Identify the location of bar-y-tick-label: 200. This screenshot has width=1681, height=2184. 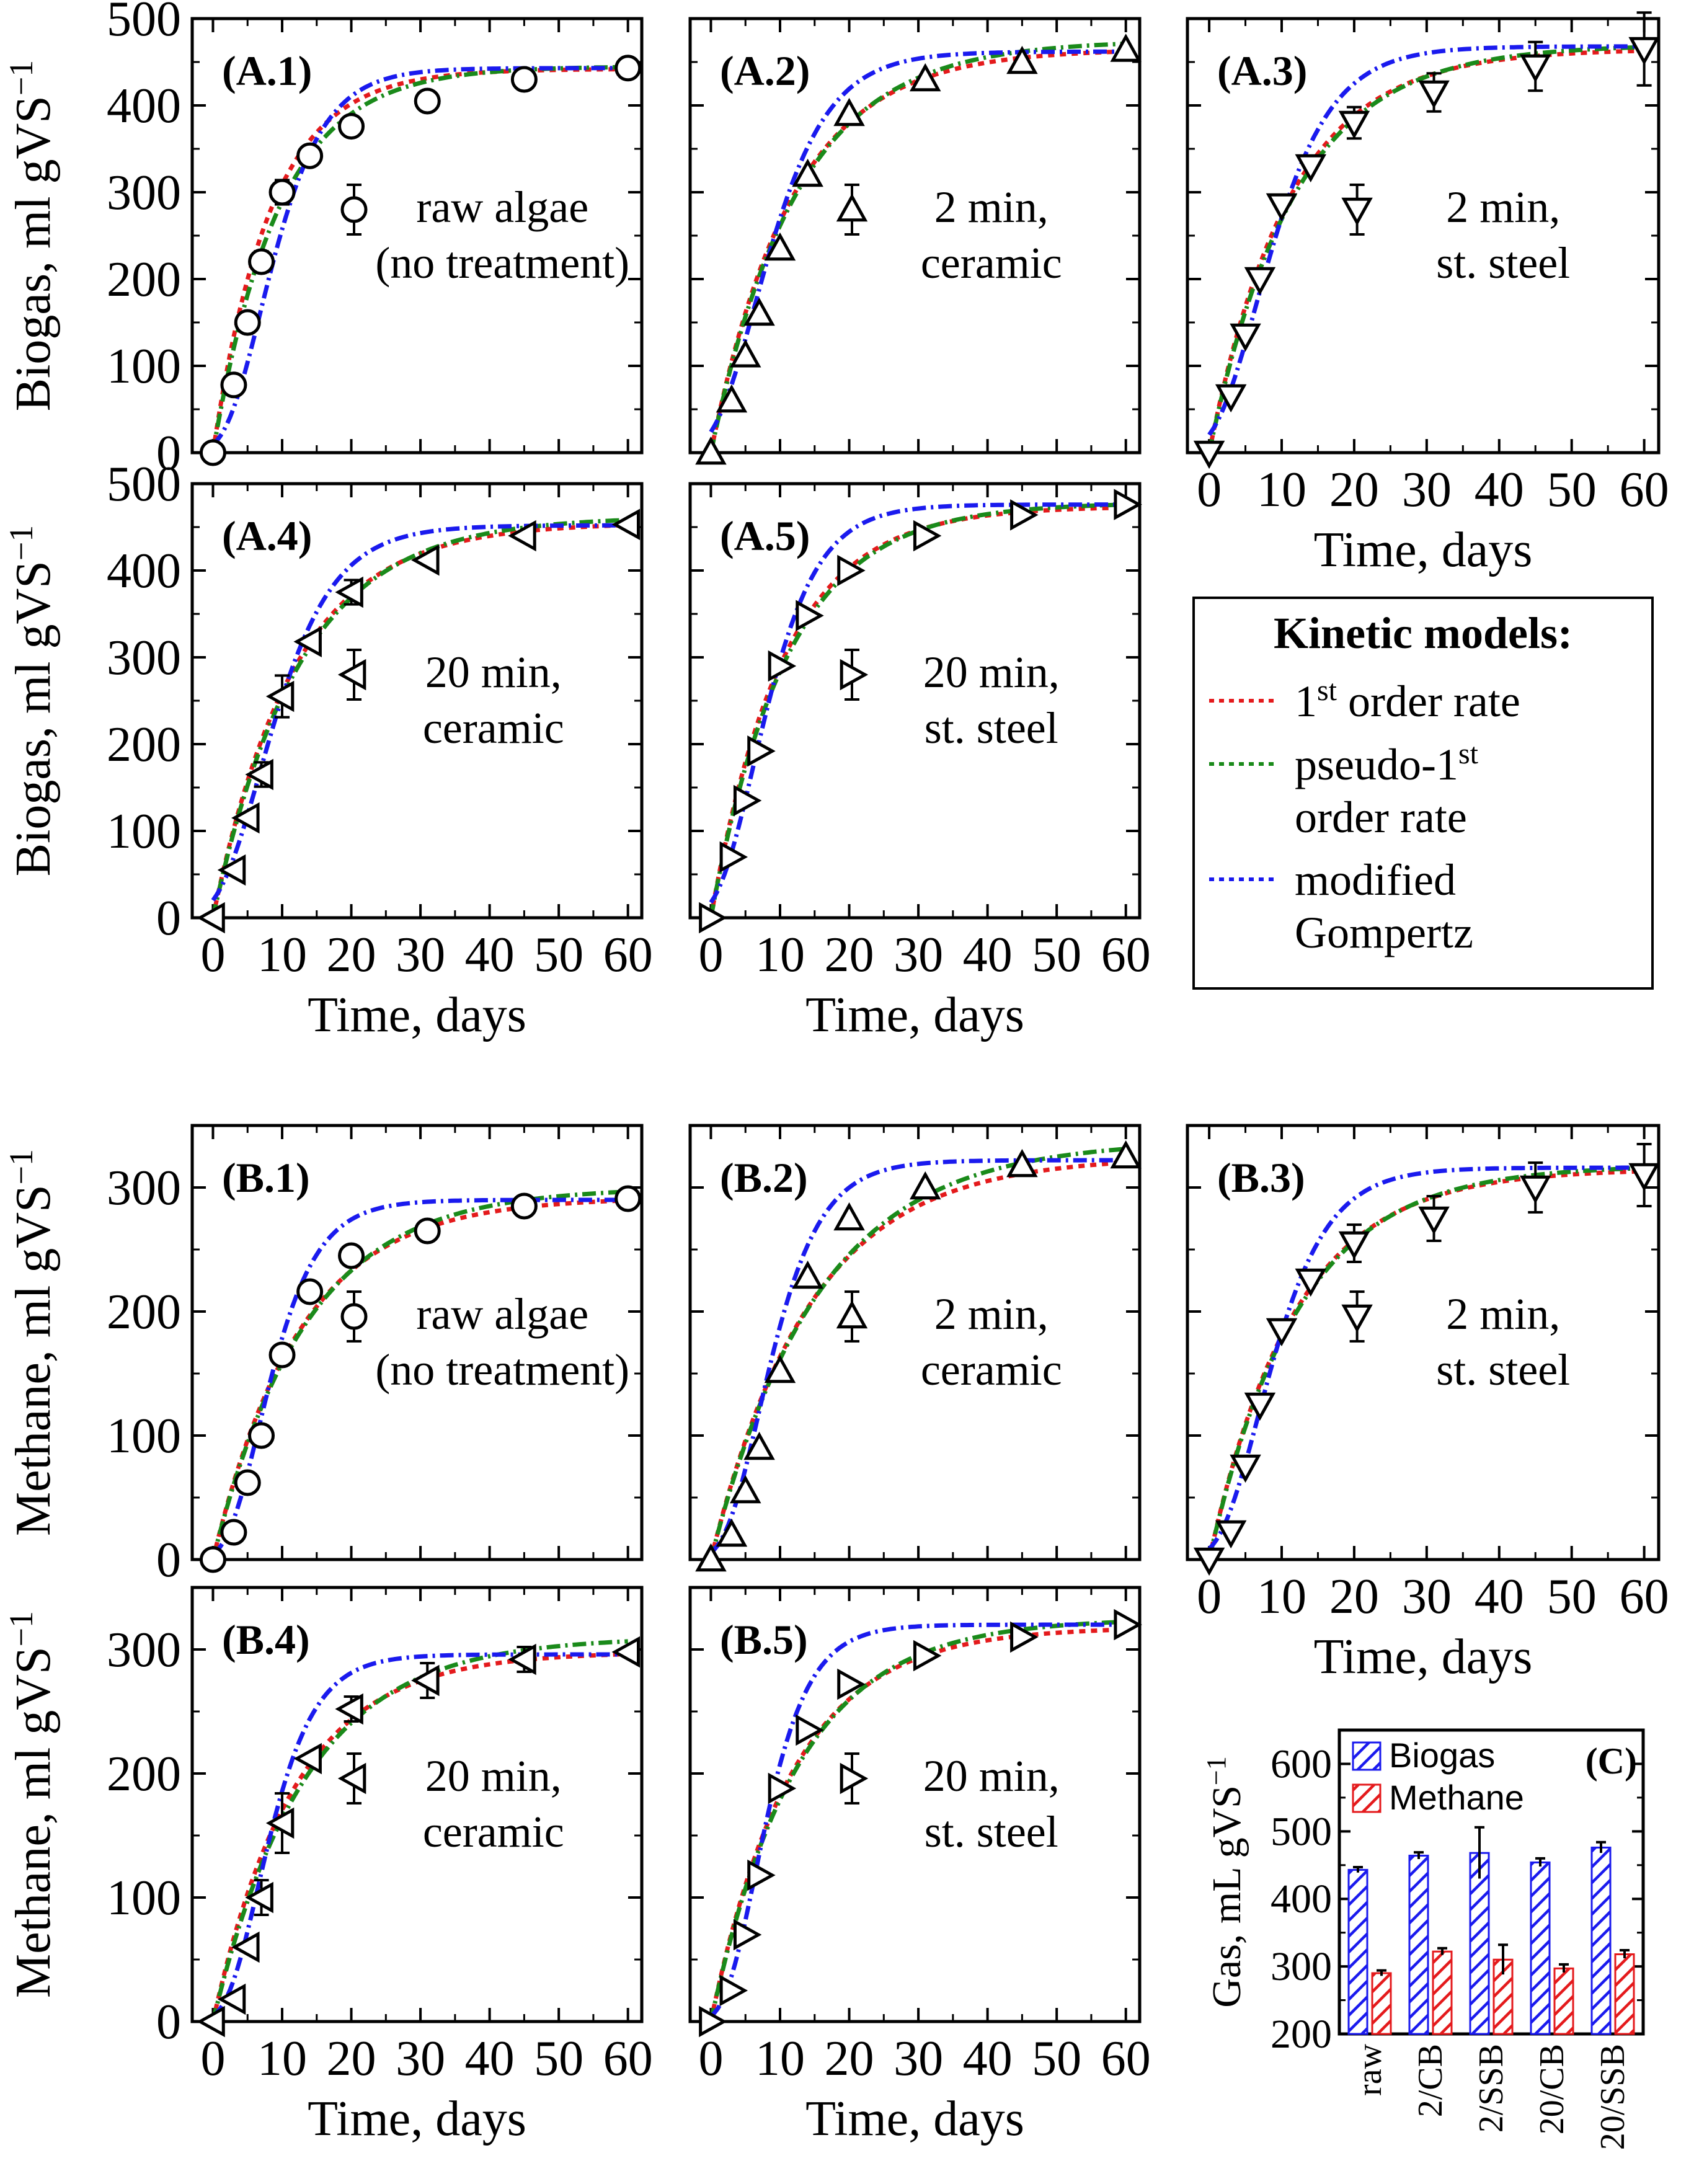
(1301, 2034).